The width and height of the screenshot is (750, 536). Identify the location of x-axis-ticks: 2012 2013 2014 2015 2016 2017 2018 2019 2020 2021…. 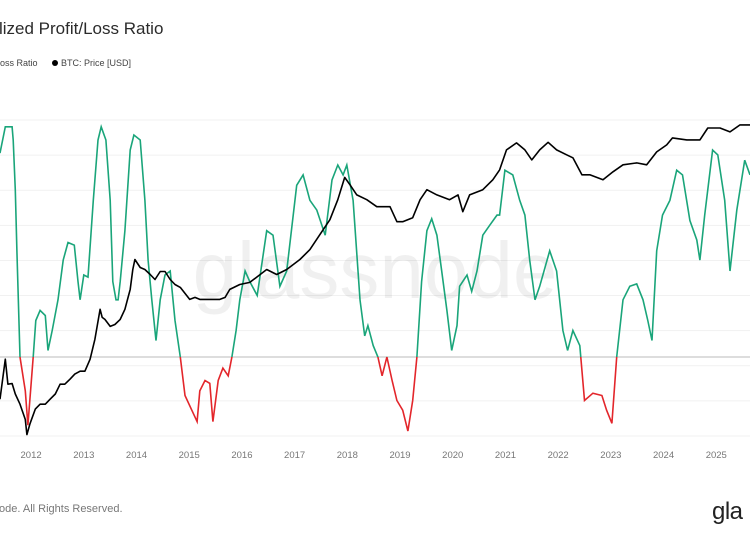
(374, 455).